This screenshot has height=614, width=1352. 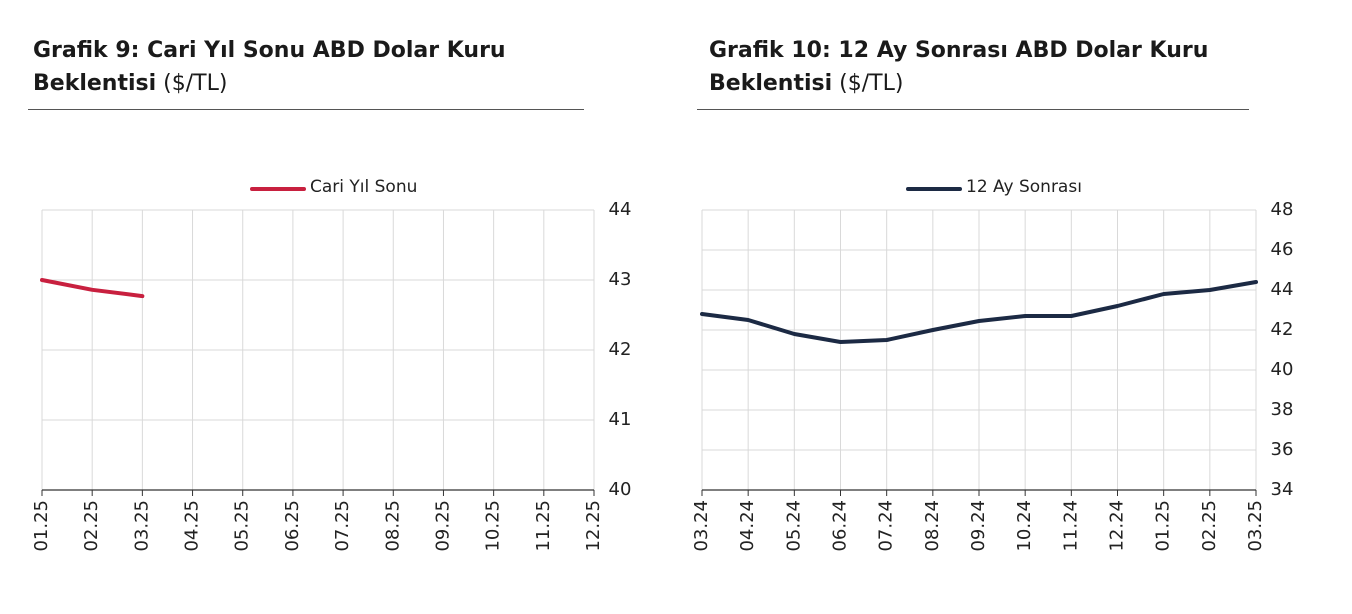 What do you see at coordinates (1282, 409) in the screenshot?
I see `y-tick-label: 38` at bounding box center [1282, 409].